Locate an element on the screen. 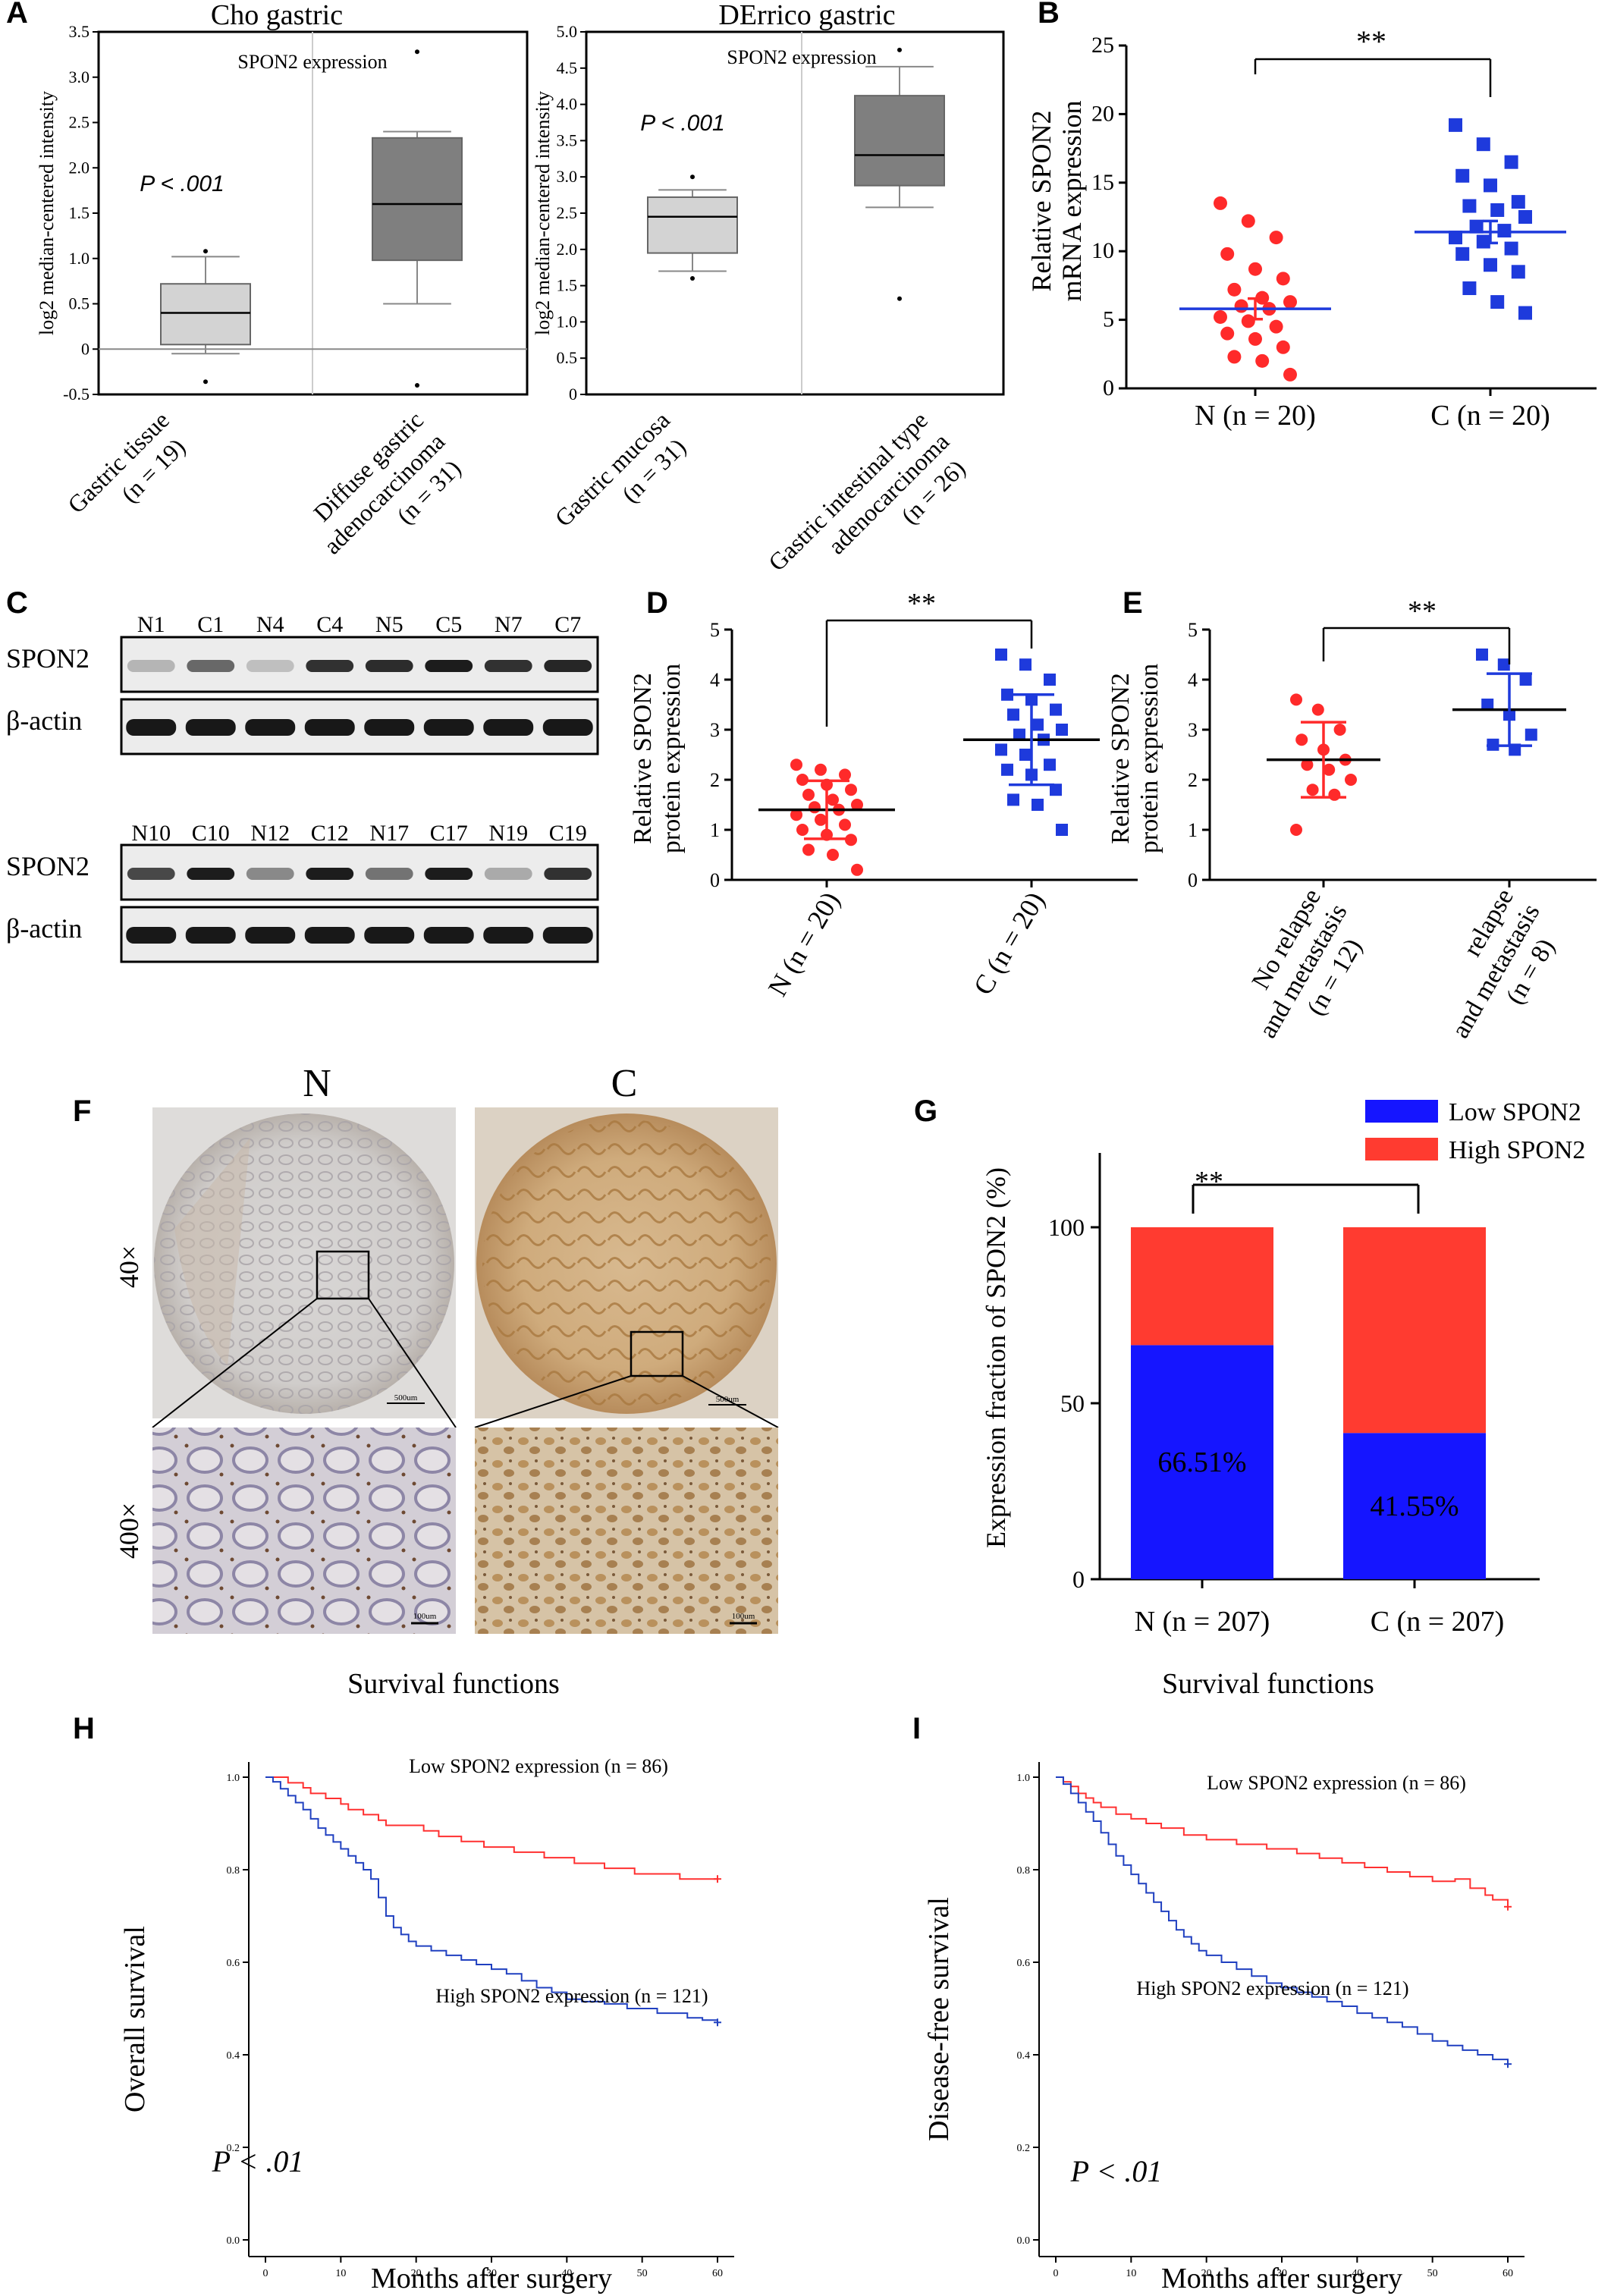 The image size is (1614, 2296). chart-a2-pvalue: P < .001 is located at coordinates (682, 123).